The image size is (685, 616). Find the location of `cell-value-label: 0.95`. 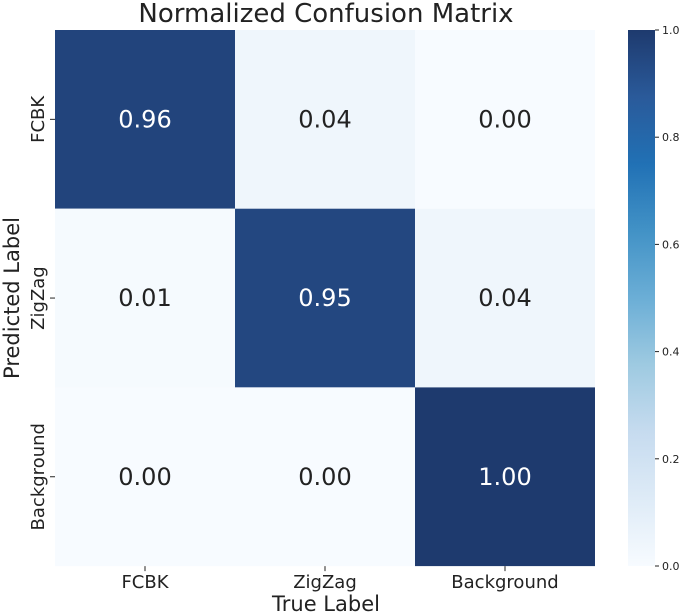

cell-value-label: 0.95 is located at coordinates (324, 298).